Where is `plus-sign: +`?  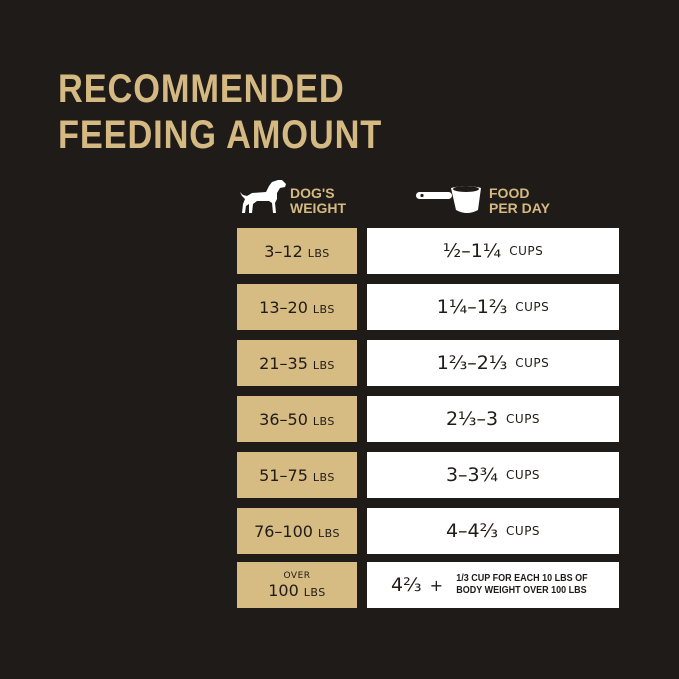
plus-sign: + is located at coordinates (436, 585).